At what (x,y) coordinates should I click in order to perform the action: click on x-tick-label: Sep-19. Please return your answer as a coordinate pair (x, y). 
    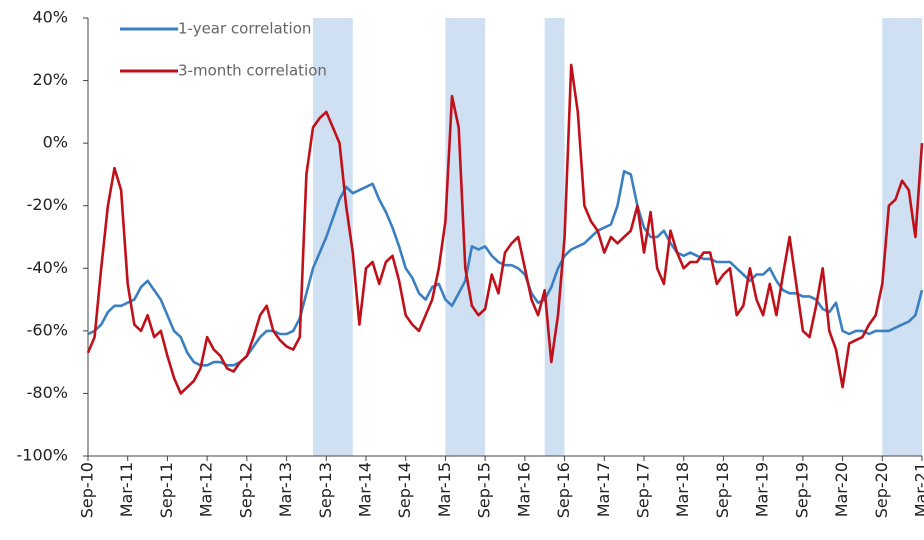
    Looking at the image, I should click on (801, 490).